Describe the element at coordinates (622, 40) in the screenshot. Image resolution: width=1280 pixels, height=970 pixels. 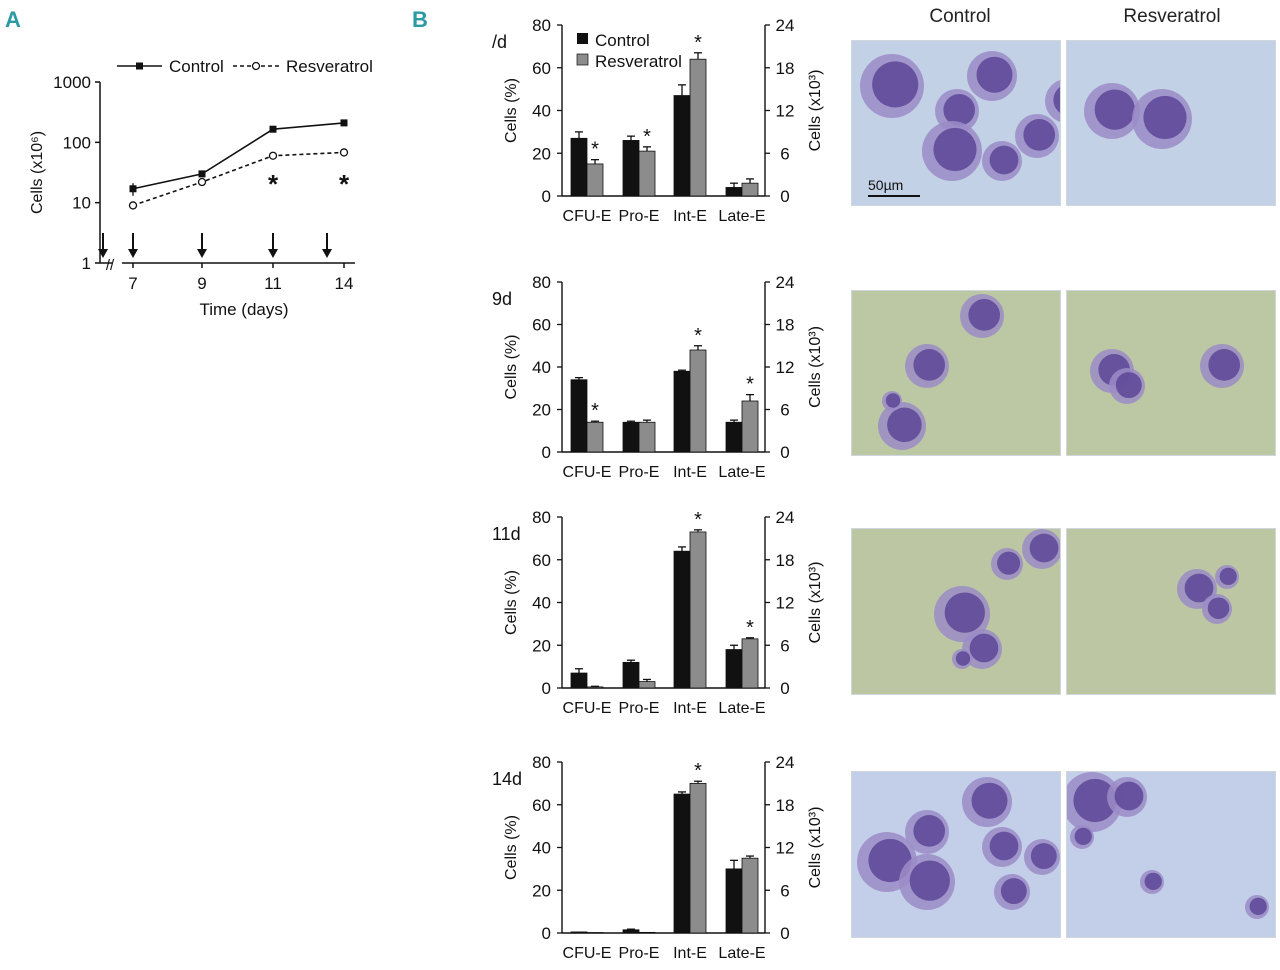
I see `legend-label-control: Control` at that location.